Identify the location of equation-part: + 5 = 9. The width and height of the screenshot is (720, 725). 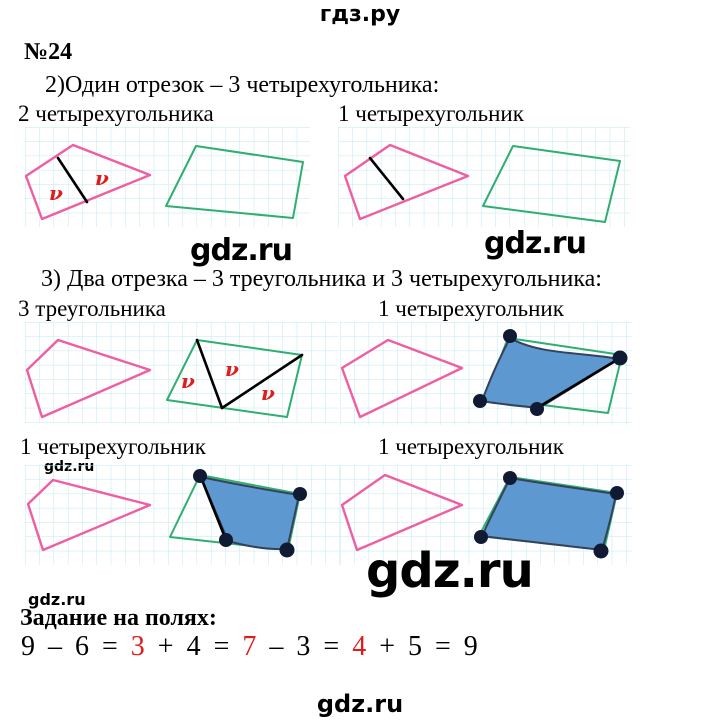
(423, 646).